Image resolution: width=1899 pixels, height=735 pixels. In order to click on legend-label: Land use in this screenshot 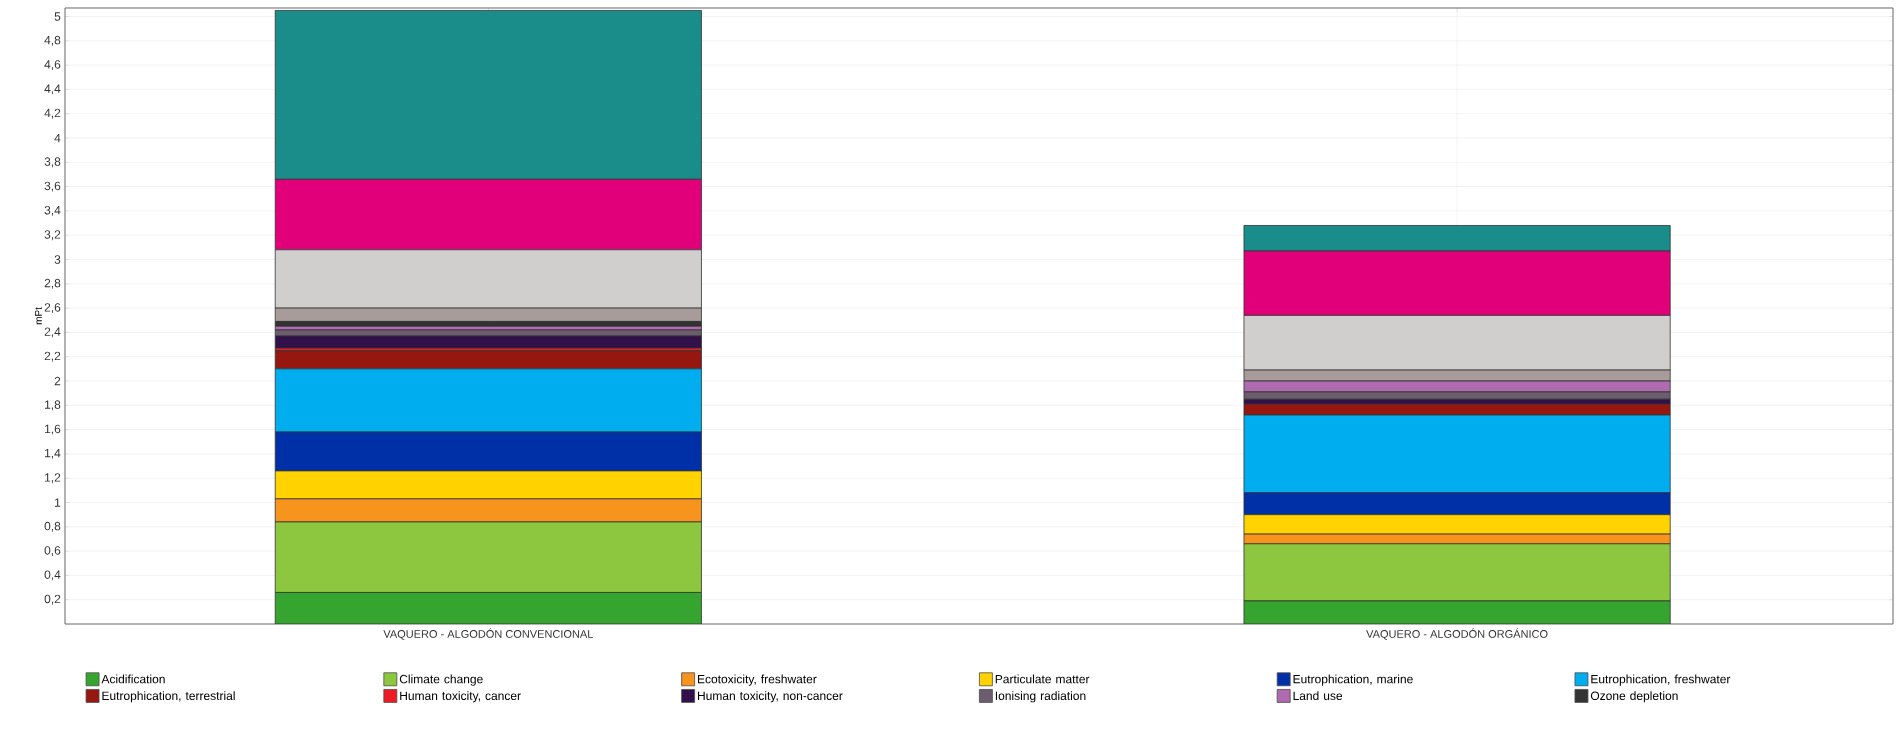, I will do `click(1318, 695)`.